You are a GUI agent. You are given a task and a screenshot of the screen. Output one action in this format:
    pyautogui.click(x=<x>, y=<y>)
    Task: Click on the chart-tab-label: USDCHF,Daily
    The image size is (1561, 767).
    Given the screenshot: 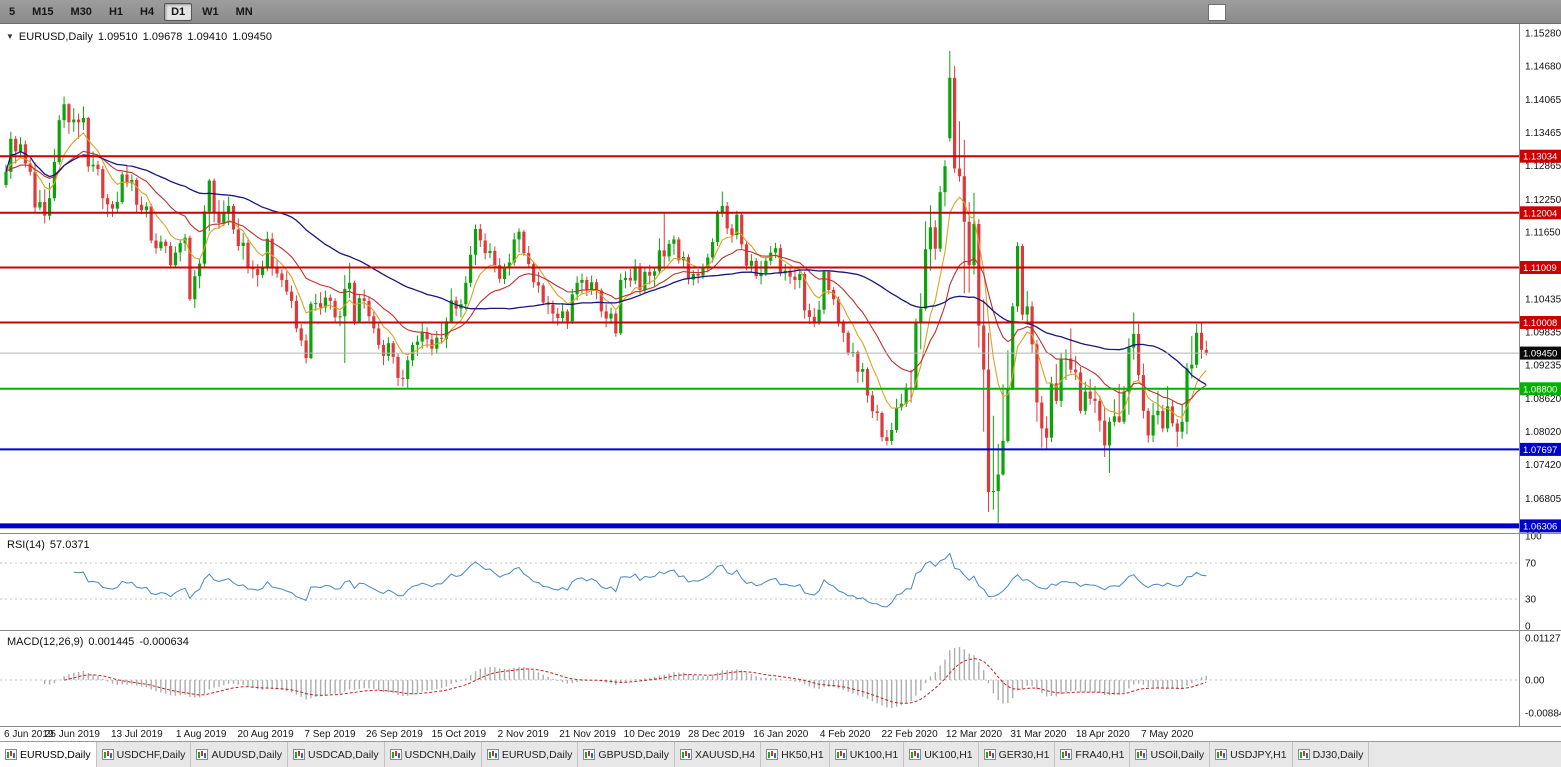 What is the action you would take?
    pyautogui.click(x=151, y=754)
    